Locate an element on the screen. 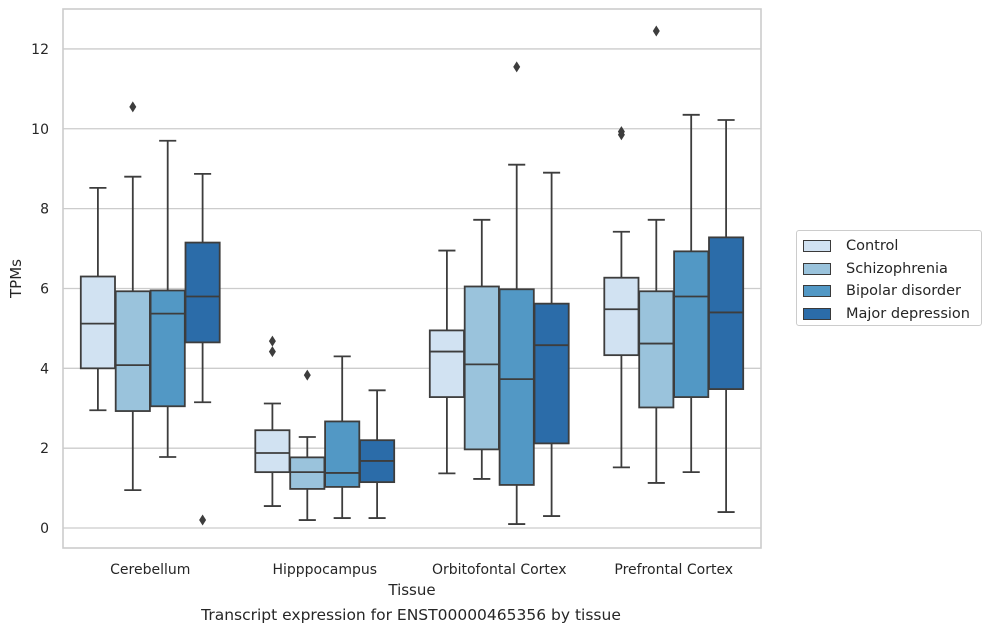 The image size is (992, 634). y-tick-labels: 0 2 4 6 8 10 12 is located at coordinates (40, 289).